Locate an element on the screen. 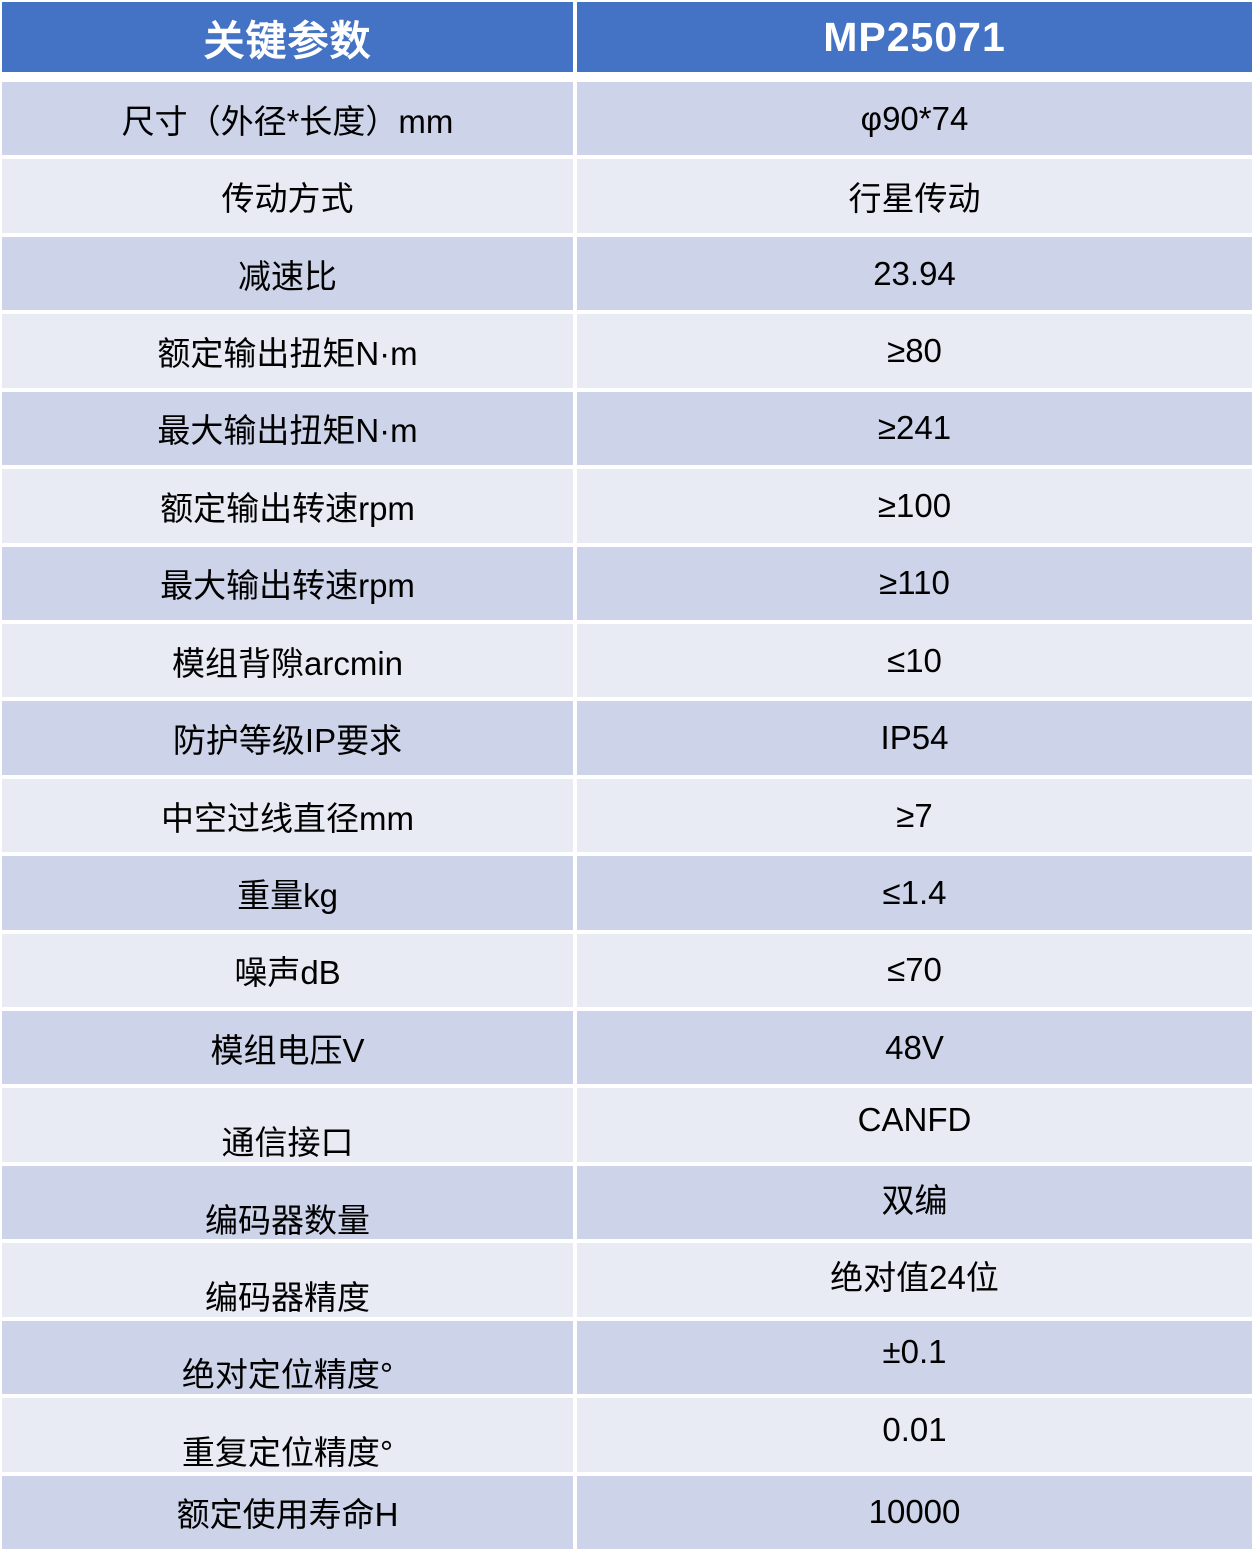  param-label-cell: 最大输出扭矩N·m is located at coordinates (287, 428).